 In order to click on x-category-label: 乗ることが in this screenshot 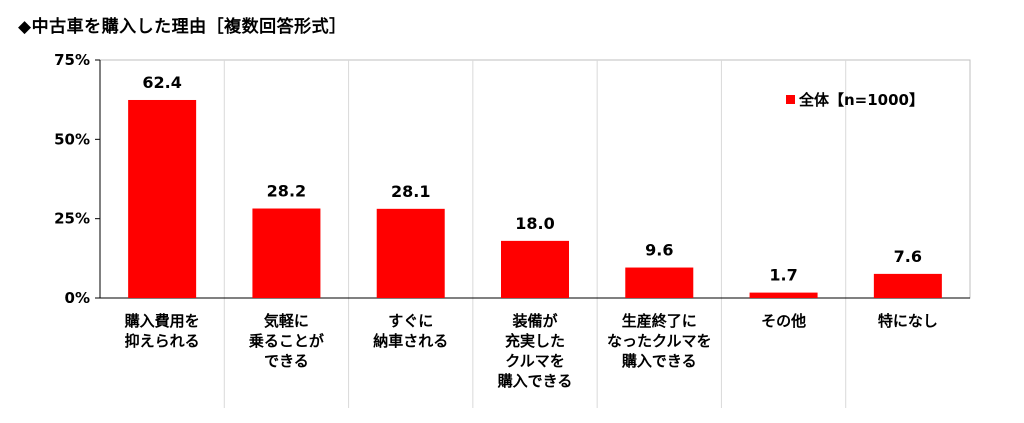, I will do `click(287, 341)`.